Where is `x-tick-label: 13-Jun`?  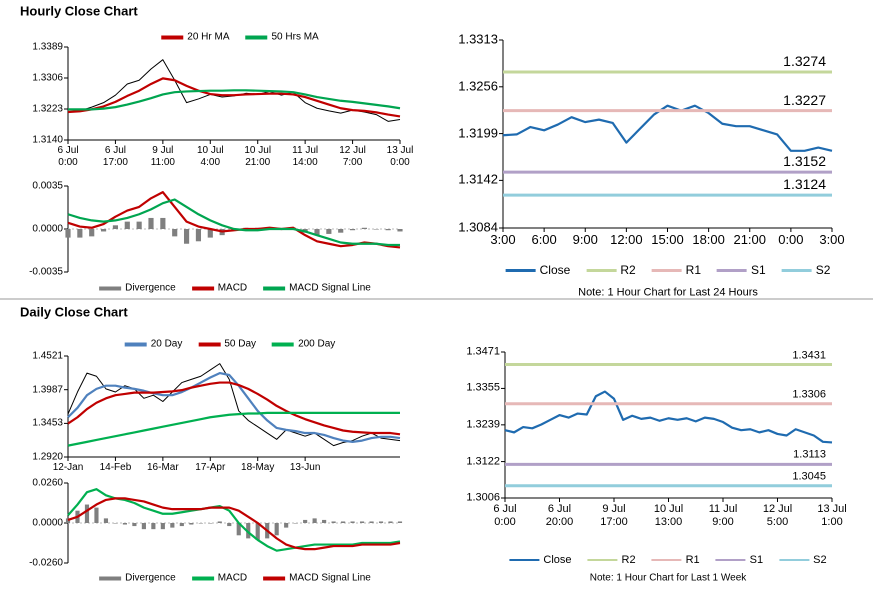 x-tick-label: 13-Jun is located at coordinates (305, 467).